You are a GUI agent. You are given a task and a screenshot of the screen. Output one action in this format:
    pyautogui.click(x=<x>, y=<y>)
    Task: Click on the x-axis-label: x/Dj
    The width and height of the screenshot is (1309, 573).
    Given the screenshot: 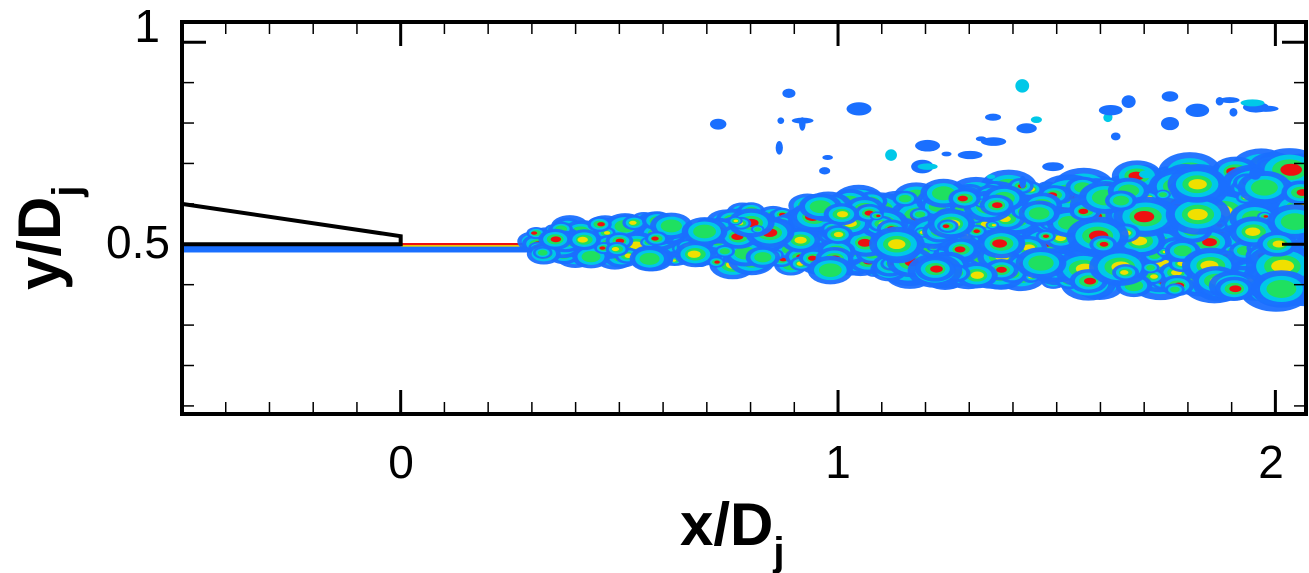 What is the action you would take?
    pyautogui.click(x=732, y=532)
    